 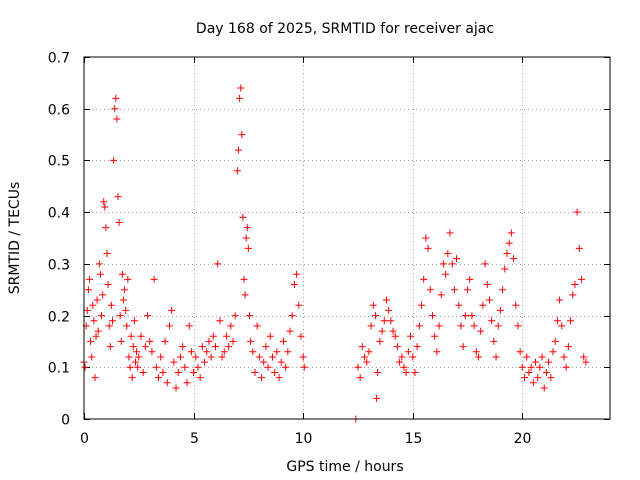 What do you see at coordinates (304, 439) in the screenshot?
I see `x-tick-label: 10` at bounding box center [304, 439].